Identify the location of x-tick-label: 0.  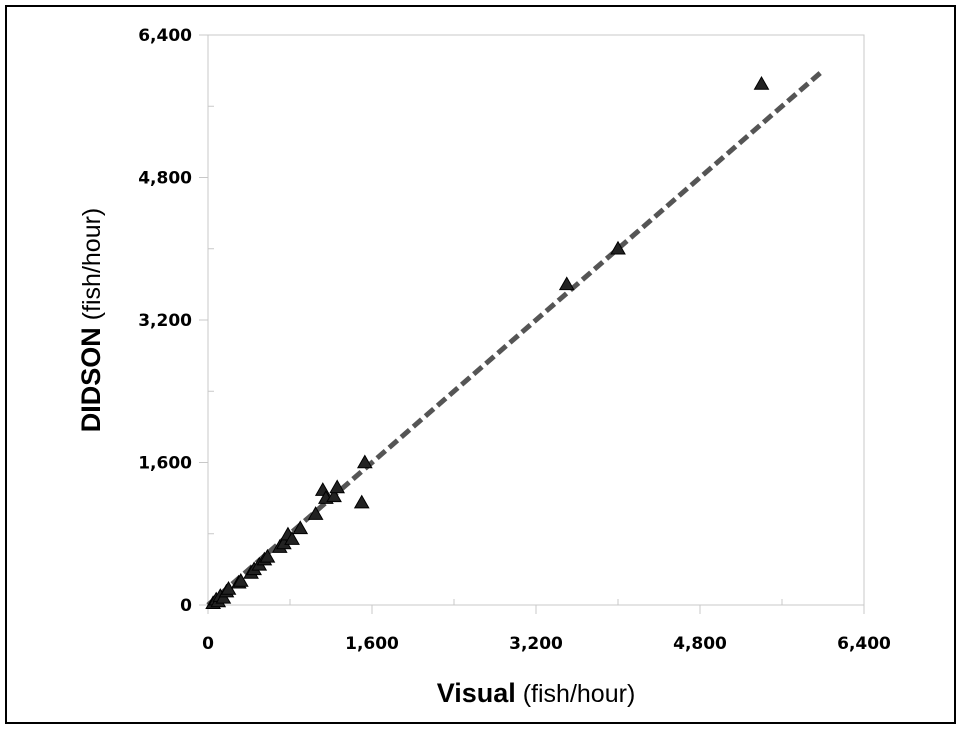
(208, 644).